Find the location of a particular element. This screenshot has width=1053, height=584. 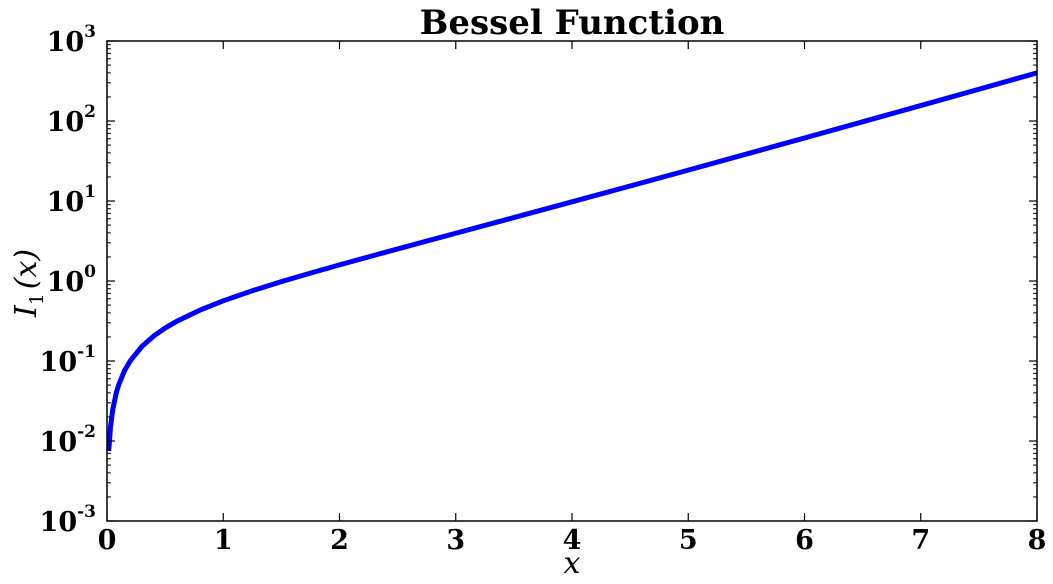

y-tick-exponent: -2 is located at coordinates (86, 432).